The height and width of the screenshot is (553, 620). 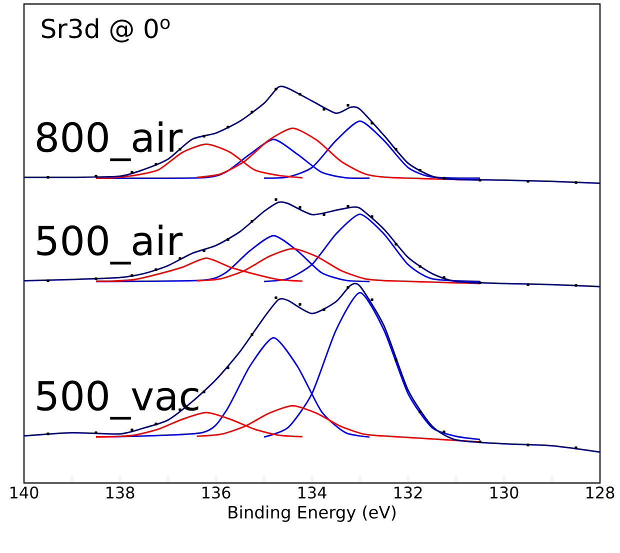 What do you see at coordinates (117, 400) in the screenshot?
I see `series-label: 500_vac` at bounding box center [117, 400].